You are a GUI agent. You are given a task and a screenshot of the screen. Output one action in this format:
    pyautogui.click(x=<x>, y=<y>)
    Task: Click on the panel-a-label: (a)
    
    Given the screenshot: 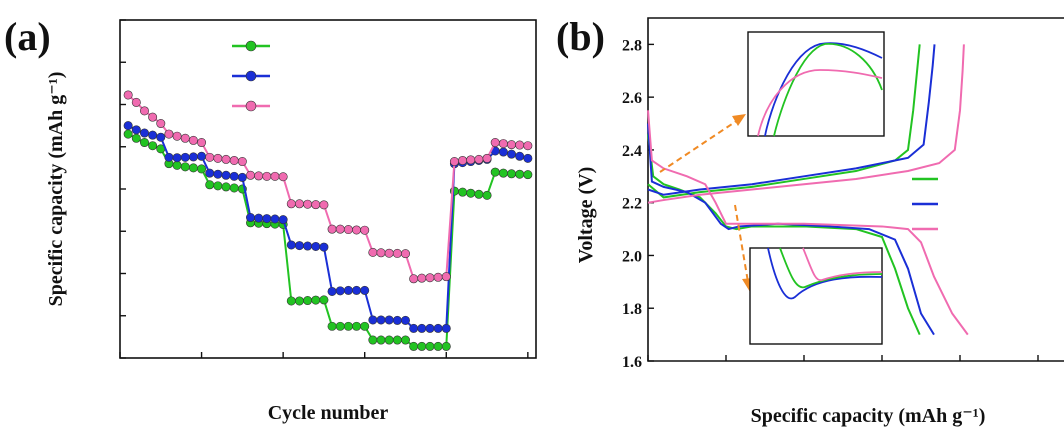 What is the action you would take?
    pyautogui.click(x=27, y=36)
    